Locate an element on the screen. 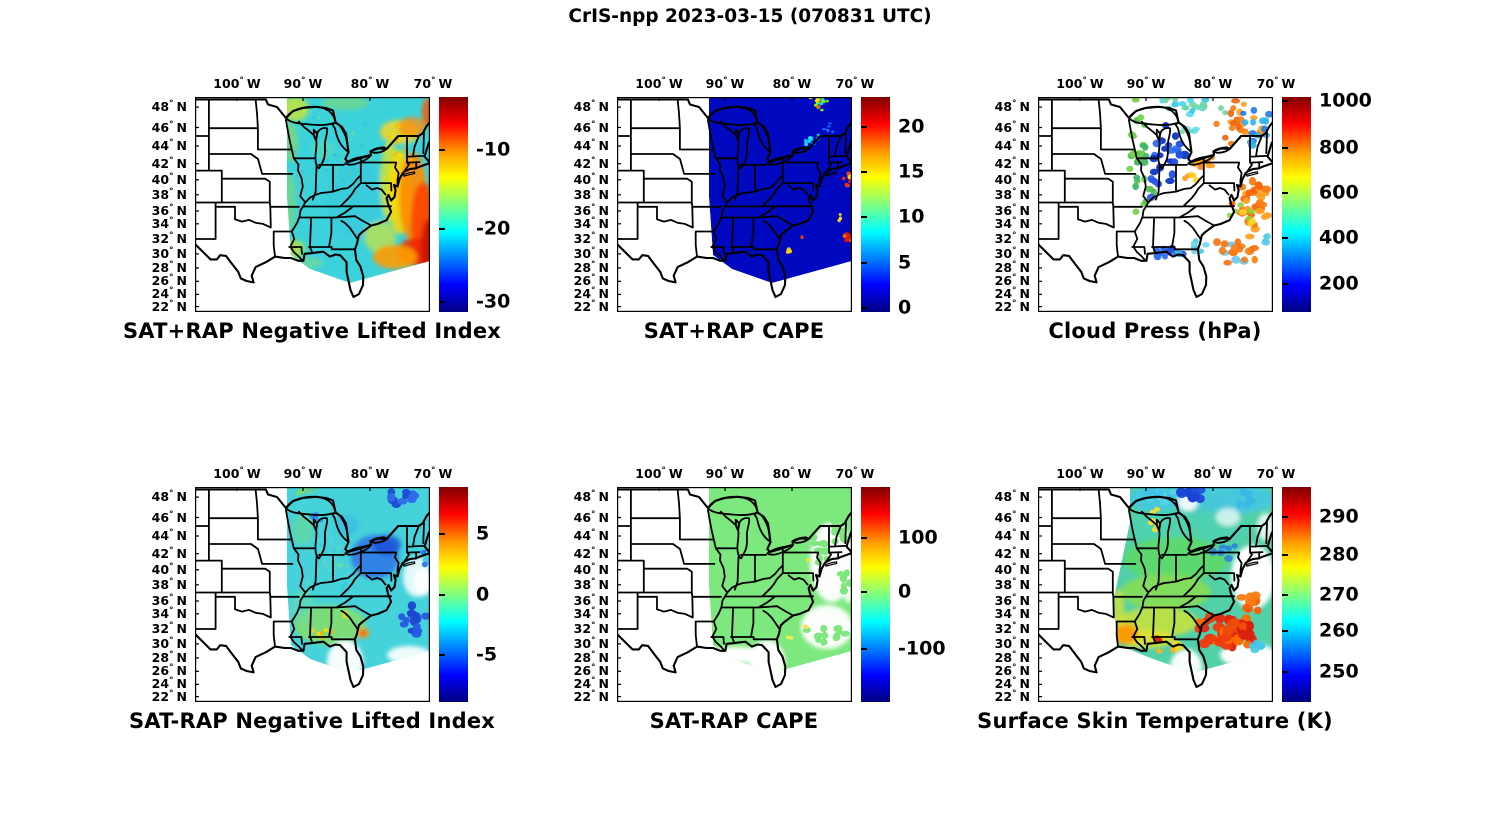 The image size is (1500, 825). figure-title: CrIS-npp 2023-03-15 (070831 UTC) is located at coordinates (750, 16).